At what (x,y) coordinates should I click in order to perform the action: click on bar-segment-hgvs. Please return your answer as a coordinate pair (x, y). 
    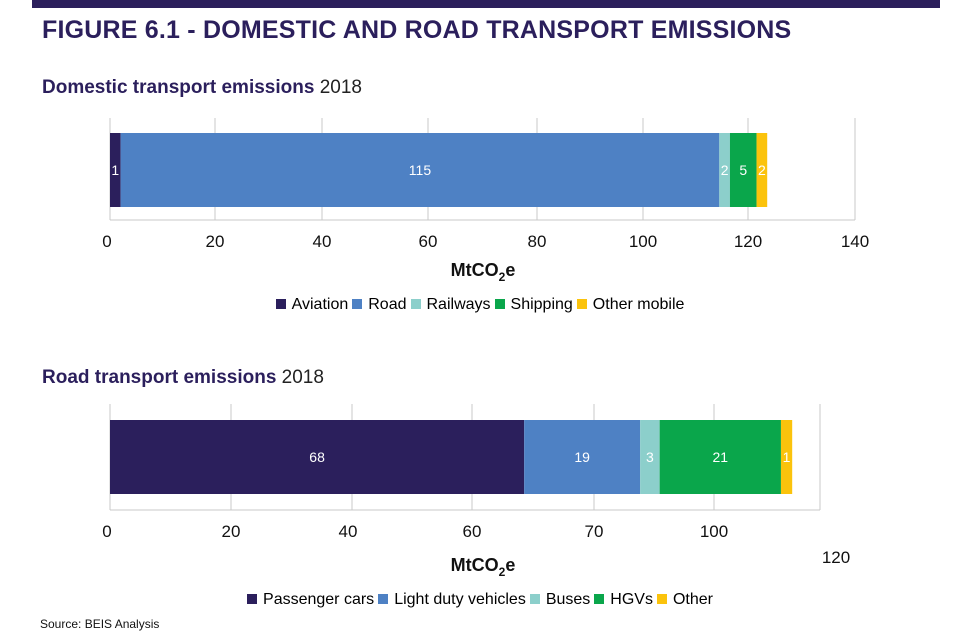
    Looking at the image, I should click on (720, 457).